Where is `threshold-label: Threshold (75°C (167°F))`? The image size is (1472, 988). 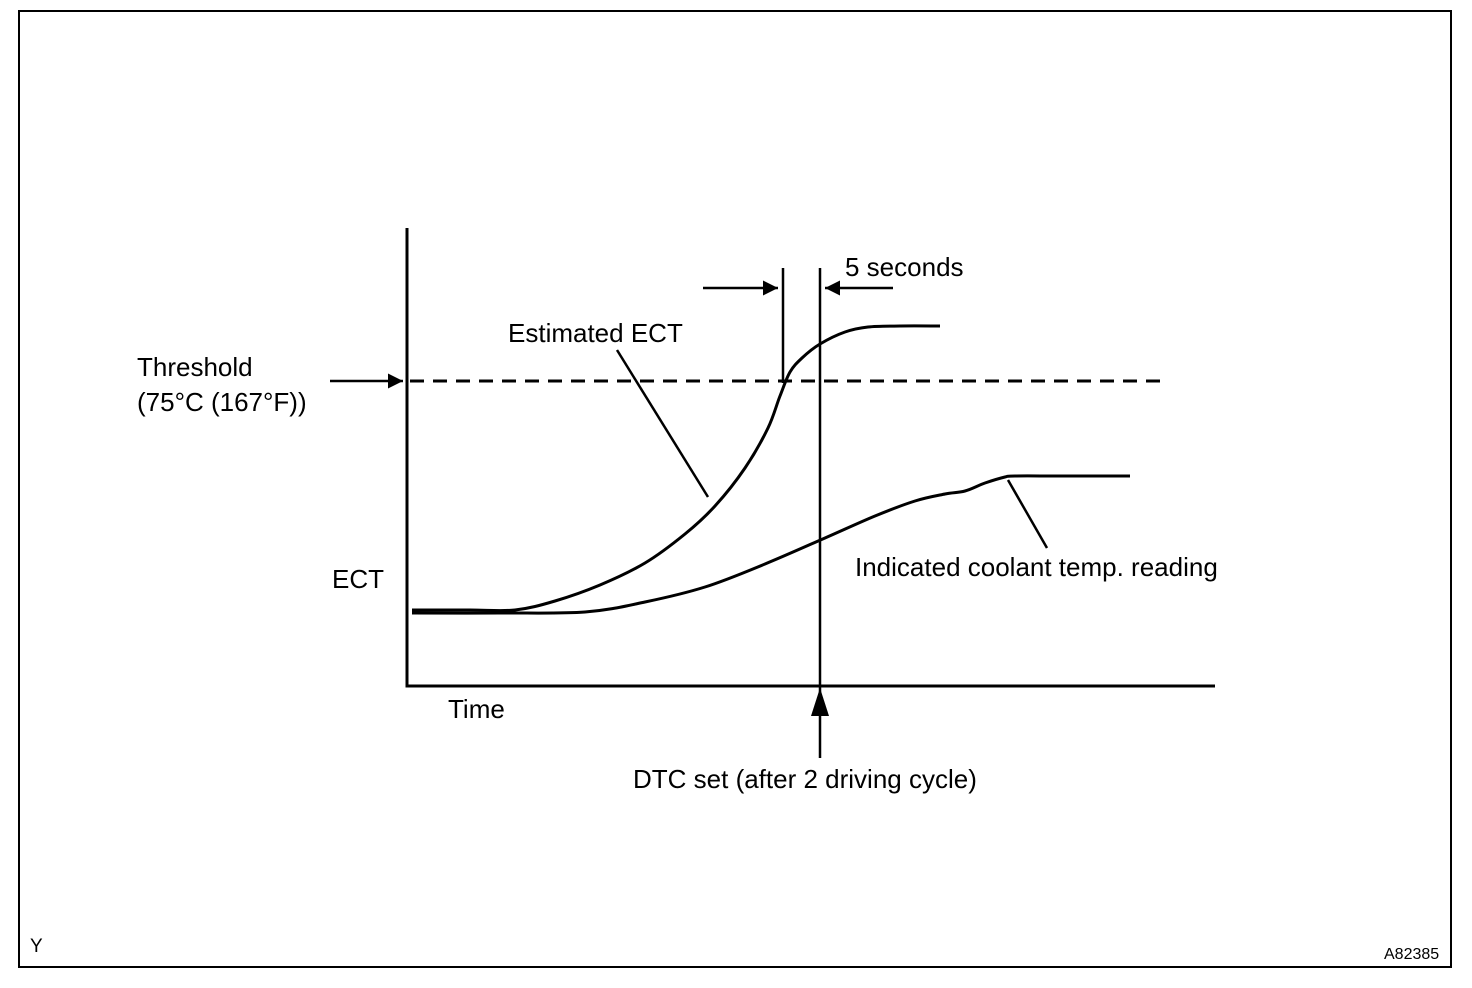 threshold-label: Threshold (75°C (167°F)) is located at coordinates (222, 385).